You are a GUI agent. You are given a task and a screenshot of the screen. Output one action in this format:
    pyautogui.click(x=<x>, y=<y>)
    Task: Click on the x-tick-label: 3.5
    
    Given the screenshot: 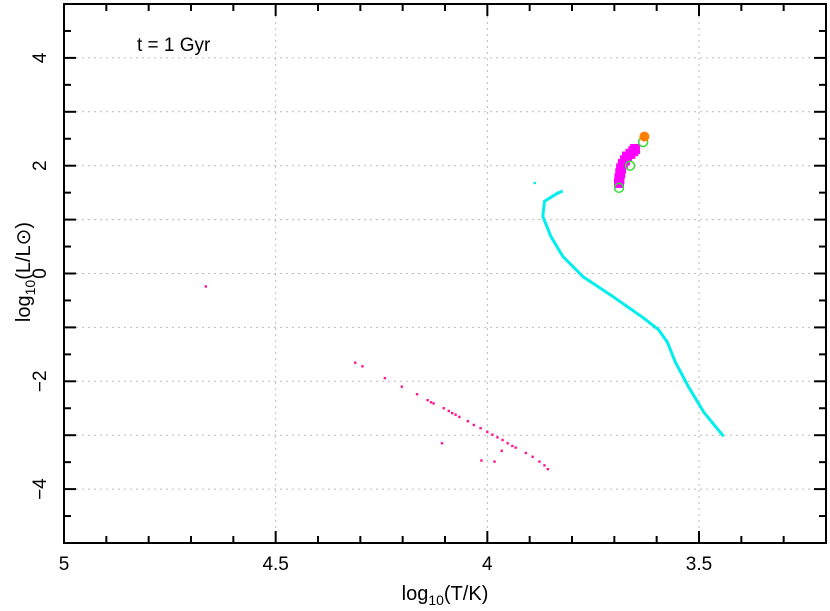 What is the action you would take?
    pyautogui.click(x=699, y=564)
    